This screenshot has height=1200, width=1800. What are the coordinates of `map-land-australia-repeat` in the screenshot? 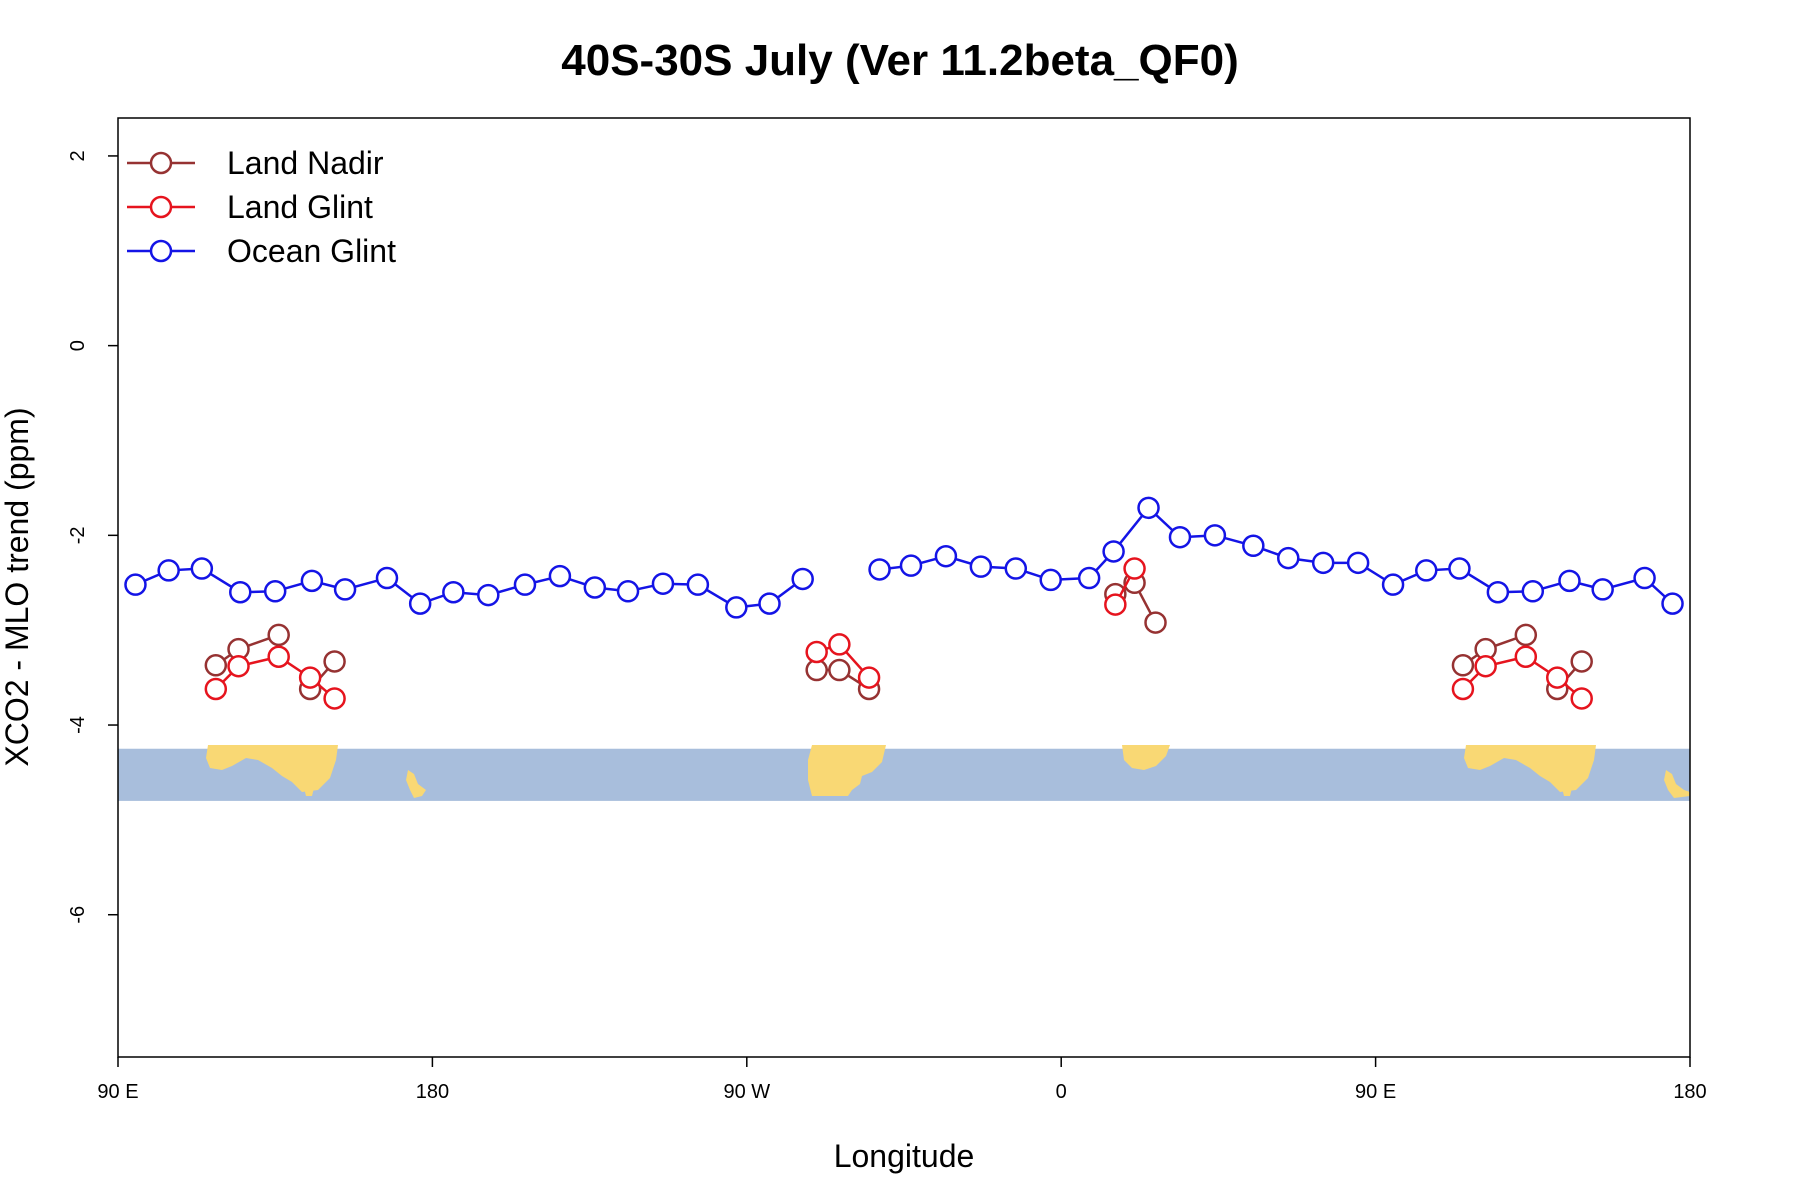 It's located at (1530, 768).